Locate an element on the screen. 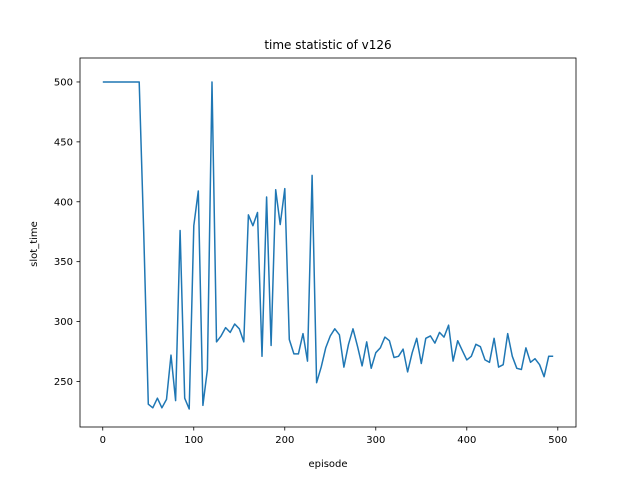  x-tick-label: 100 is located at coordinates (193, 440).